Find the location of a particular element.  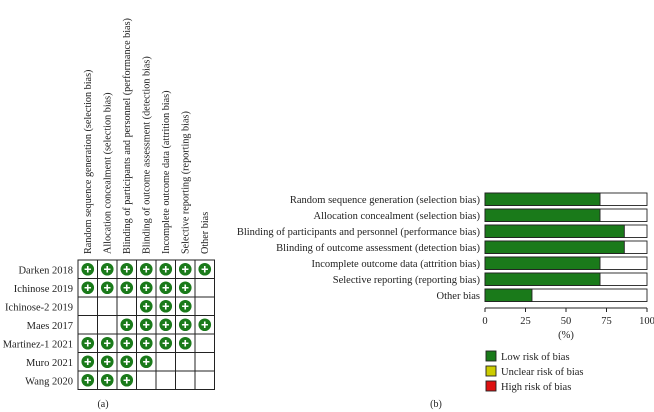

panel-b-label: (b) is located at coordinates (436, 404).